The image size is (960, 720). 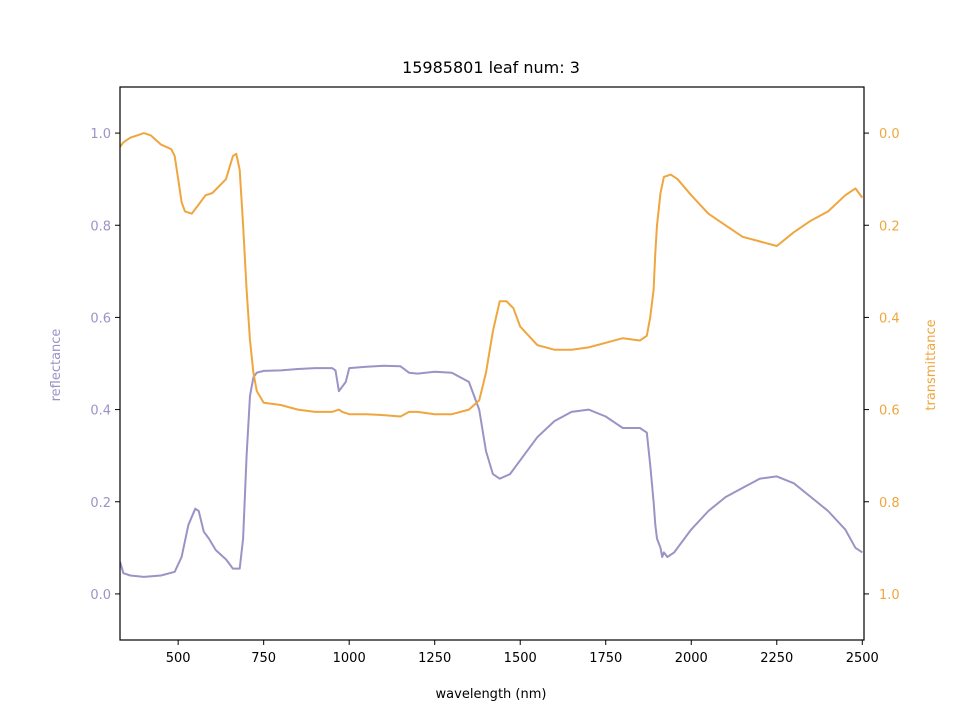 I want to click on y-tick-label: 0.8, so click(x=100, y=226).